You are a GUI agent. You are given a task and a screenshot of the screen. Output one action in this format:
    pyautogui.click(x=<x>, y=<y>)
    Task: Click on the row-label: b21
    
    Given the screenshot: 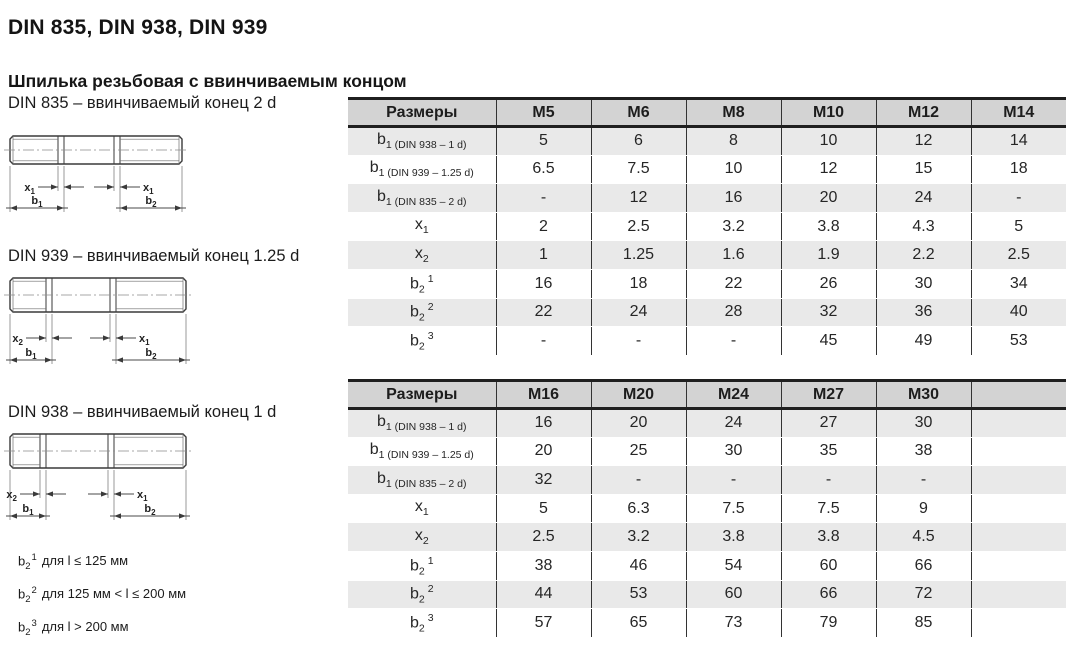 What is the action you would take?
    pyautogui.click(x=422, y=284)
    